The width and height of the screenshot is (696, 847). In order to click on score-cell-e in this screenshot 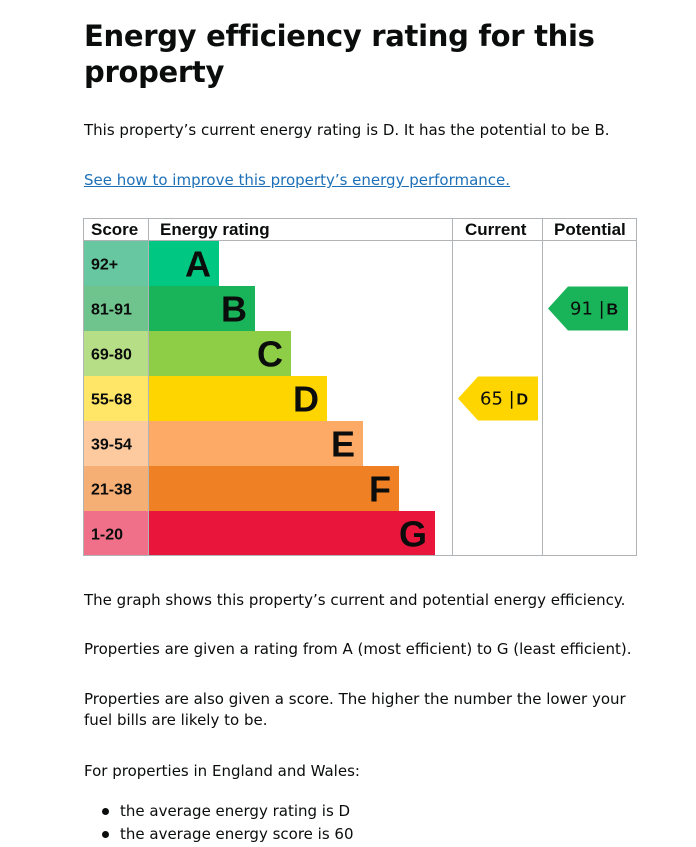, I will do `click(116, 443)`.